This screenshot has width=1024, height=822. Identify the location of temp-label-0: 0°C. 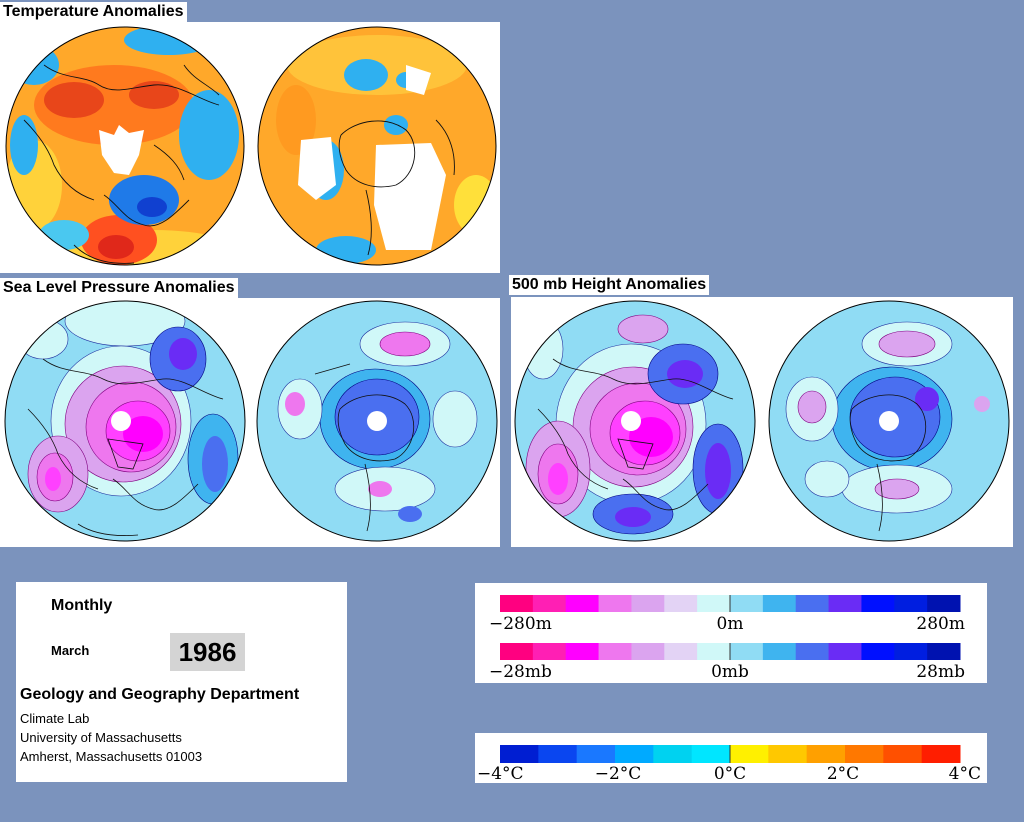
(730, 773).